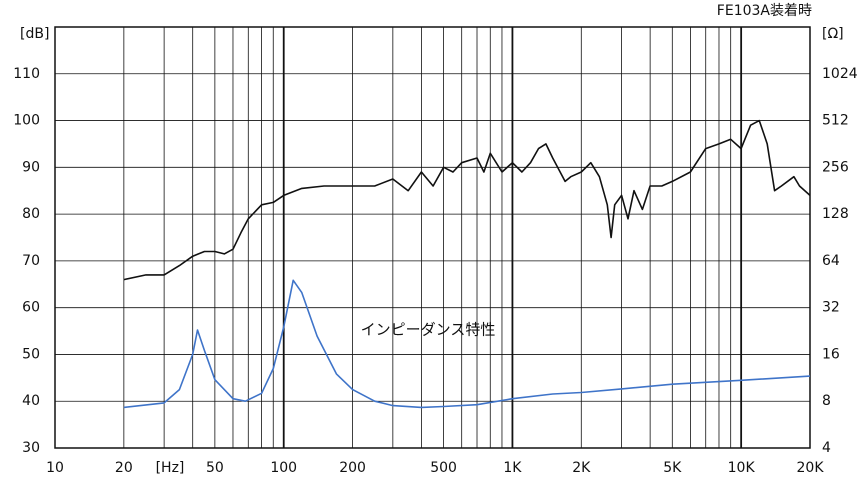 The image size is (857, 480). What do you see at coordinates (839, 74) in the screenshot?
I see `y2-tick-label: 1024` at bounding box center [839, 74].